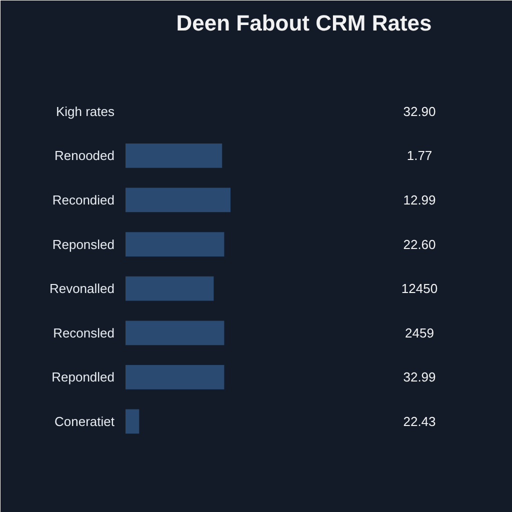 The image size is (512, 512). I want to click on text: 32.99, so click(419, 377).